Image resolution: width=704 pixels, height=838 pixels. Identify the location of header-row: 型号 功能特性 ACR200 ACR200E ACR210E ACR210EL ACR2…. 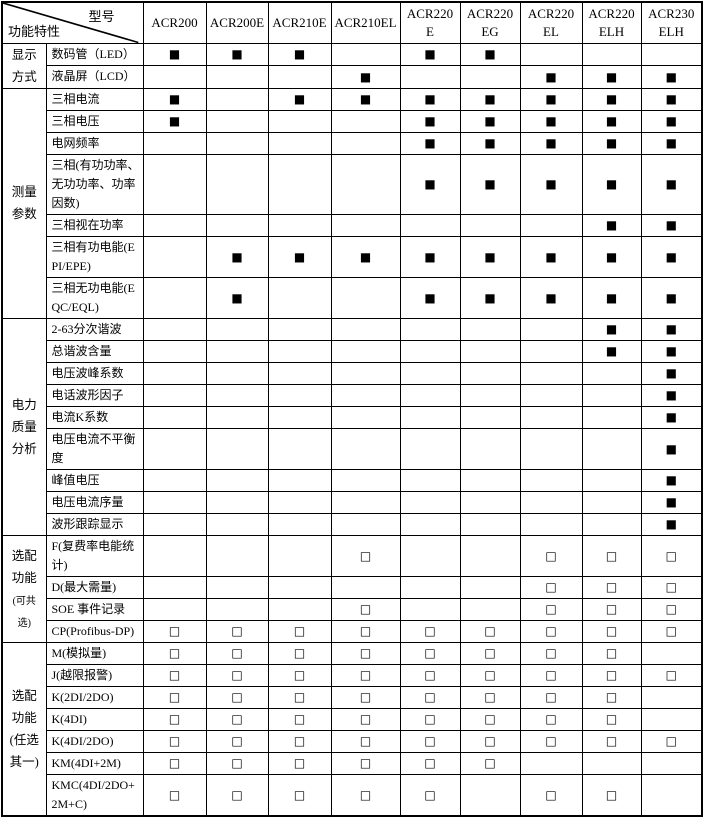
(352, 22).